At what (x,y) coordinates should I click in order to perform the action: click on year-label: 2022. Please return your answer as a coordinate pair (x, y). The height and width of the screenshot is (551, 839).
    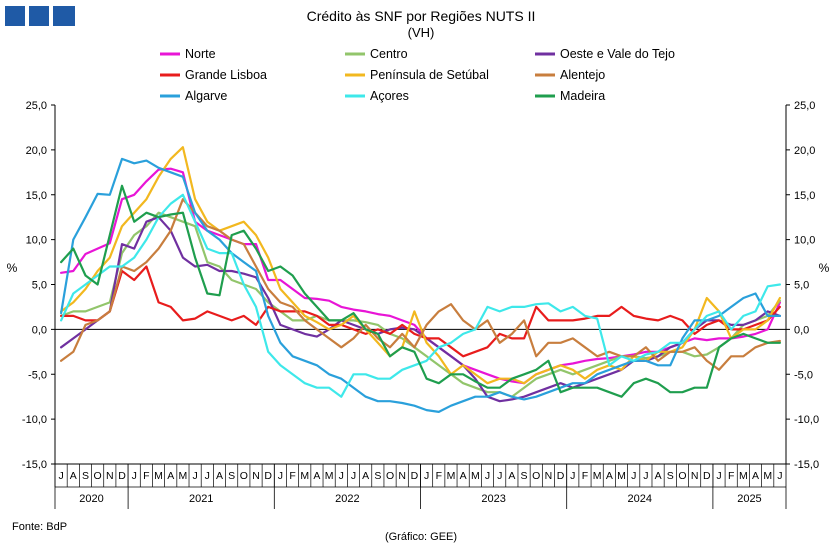
    Looking at the image, I should click on (347, 499).